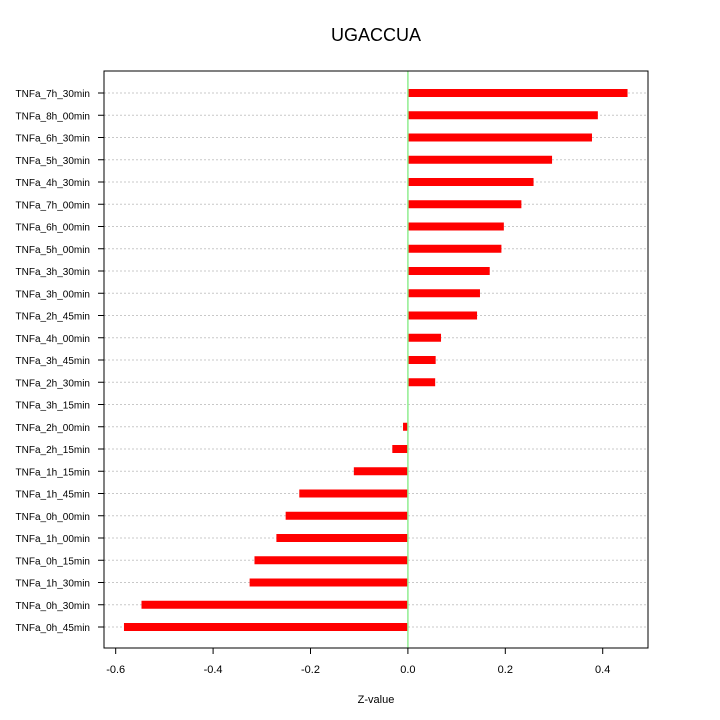 The image size is (720, 720). Describe the element at coordinates (454, 248) in the screenshot. I see `bar-TNFa_5h_00min` at that location.